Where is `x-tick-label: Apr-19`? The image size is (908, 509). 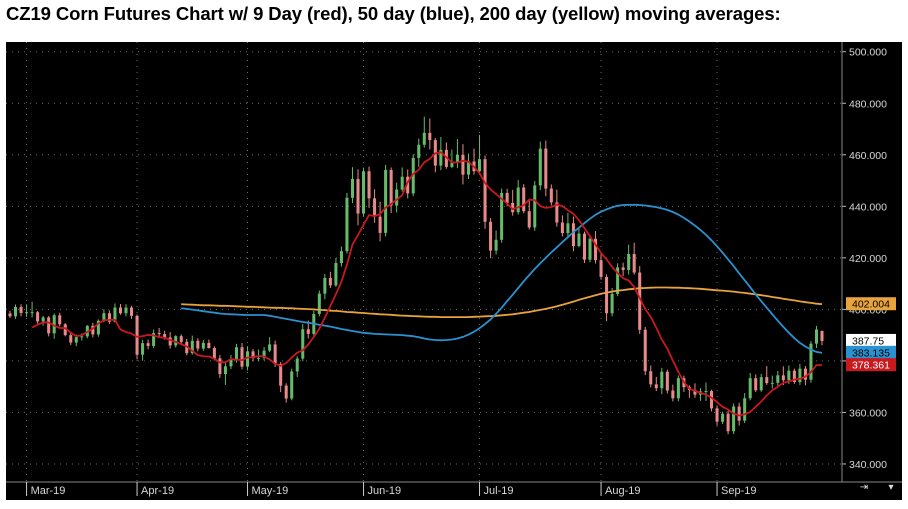 x-tick-label: Apr-19 is located at coordinates (157, 491).